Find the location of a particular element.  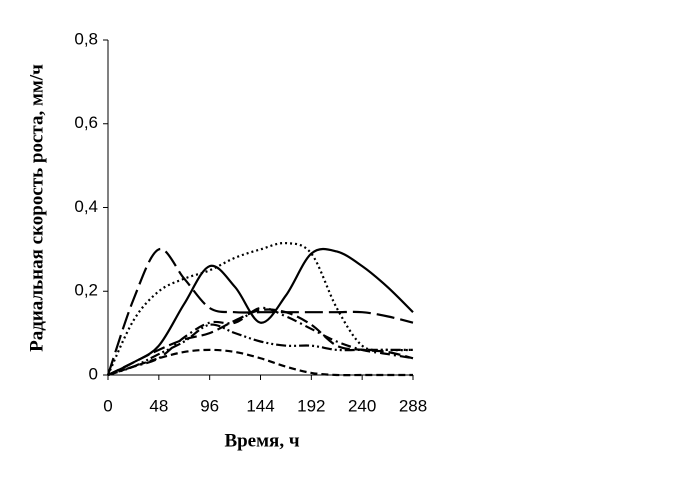

x-tick-label: 192 is located at coordinates (311, 405).